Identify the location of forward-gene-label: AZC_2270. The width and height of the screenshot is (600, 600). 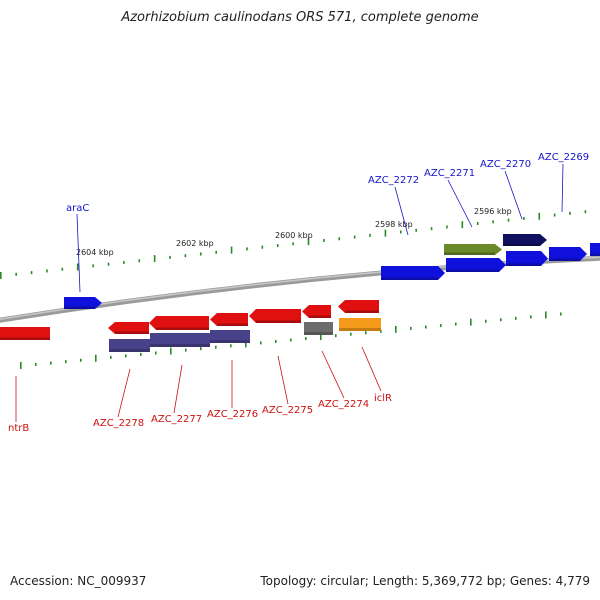
(505, 164).